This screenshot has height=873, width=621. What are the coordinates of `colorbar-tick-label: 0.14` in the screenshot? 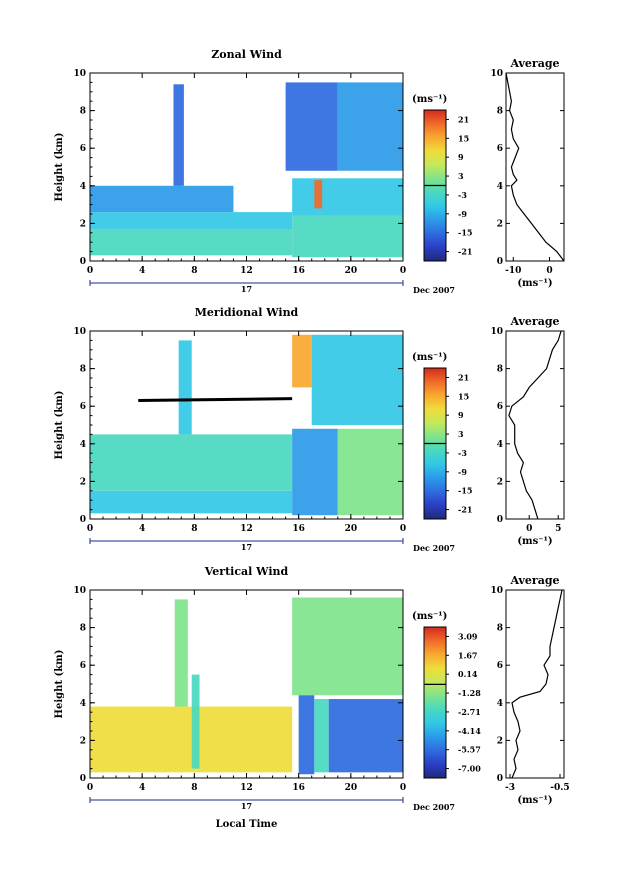 It's located at (468, 674).